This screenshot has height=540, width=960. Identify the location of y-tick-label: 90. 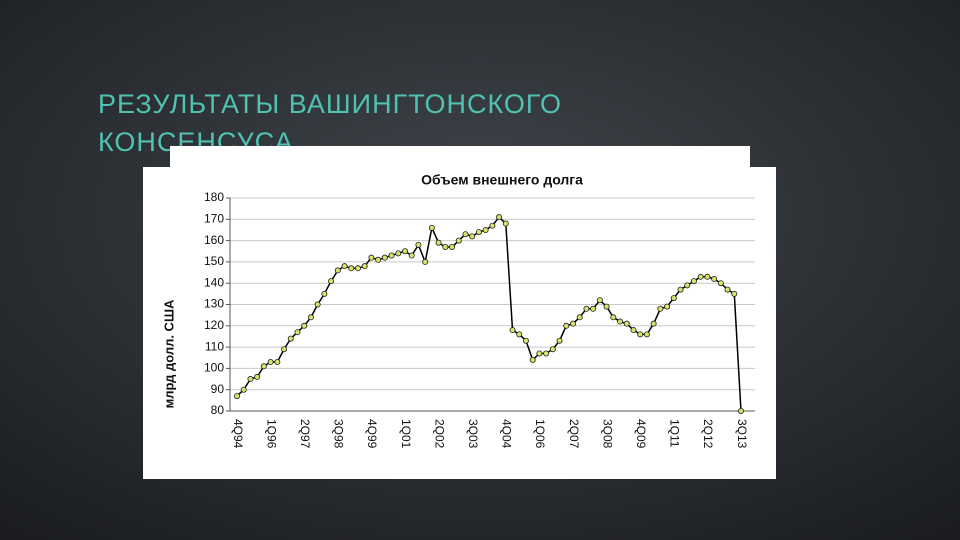
(218, 389).